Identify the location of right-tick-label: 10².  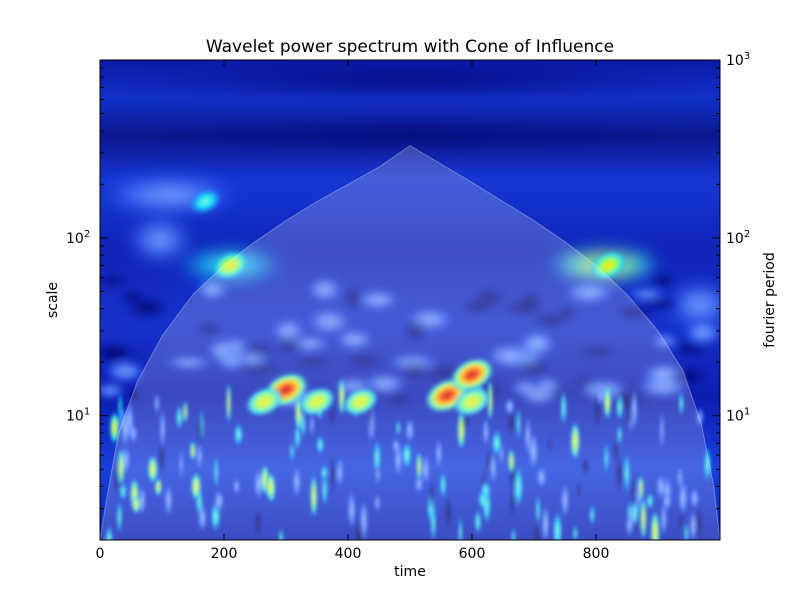
(738, 238).